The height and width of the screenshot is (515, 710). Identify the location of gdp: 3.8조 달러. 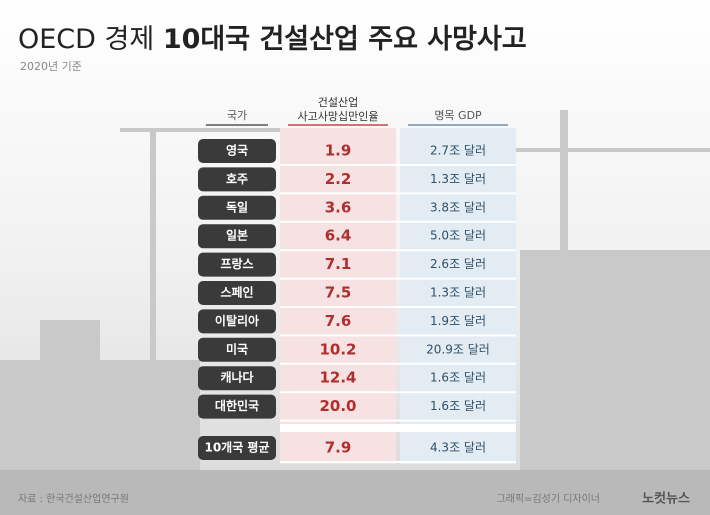
(458, 207).